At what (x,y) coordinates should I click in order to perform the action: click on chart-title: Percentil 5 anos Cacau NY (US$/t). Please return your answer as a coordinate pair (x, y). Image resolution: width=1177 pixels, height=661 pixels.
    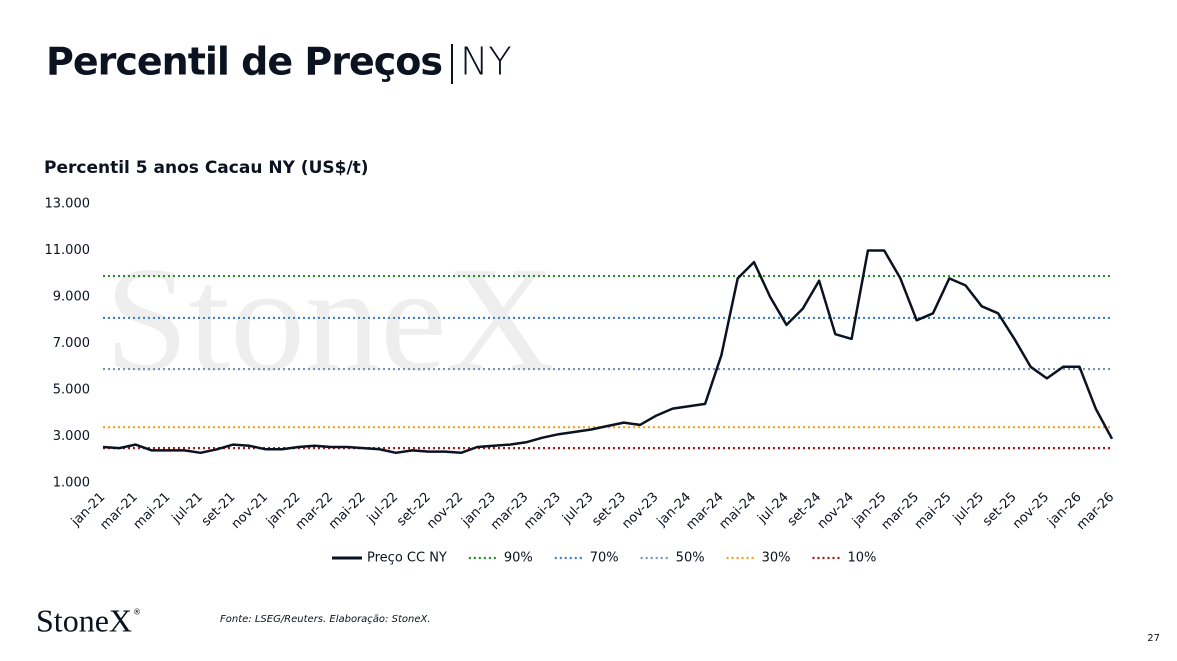
    Looking at the image, I should click on (206, 168).